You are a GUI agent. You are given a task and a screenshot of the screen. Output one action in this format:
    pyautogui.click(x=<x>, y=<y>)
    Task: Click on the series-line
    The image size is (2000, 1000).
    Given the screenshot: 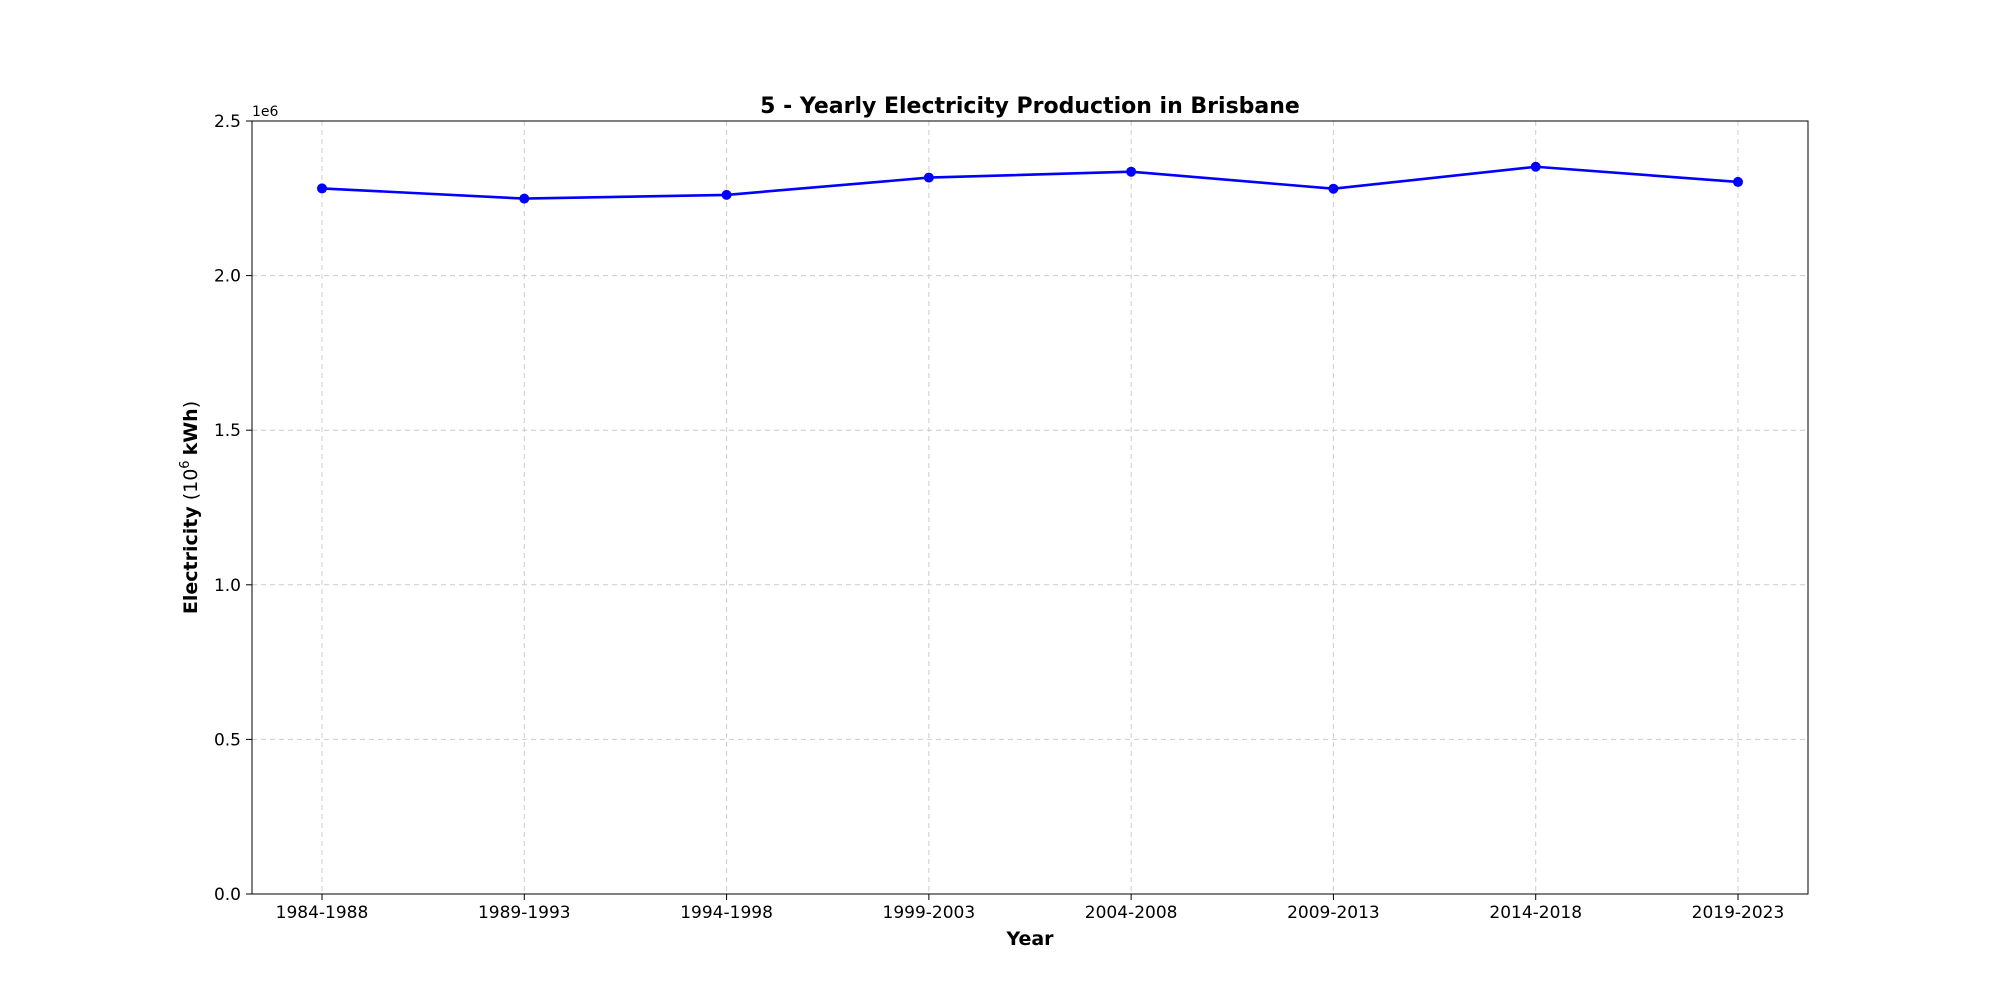 What is the action you would take?
    pyautogui.click(x=1030, y=182)
    